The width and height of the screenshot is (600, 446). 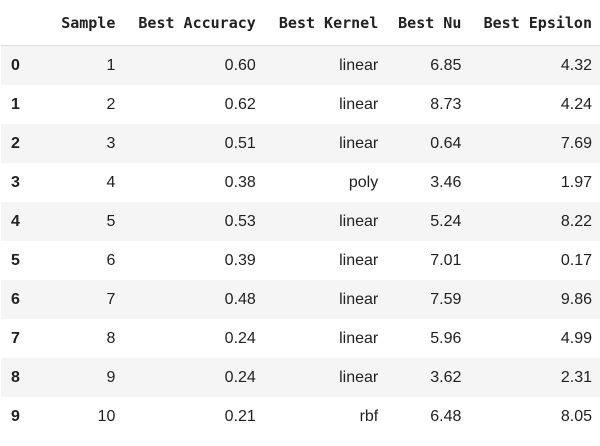 What do you see at coordinates (576, 260) in the screenshot?
I see `cell-best-epsilon: 0.17` at bounding box center [576, 260].